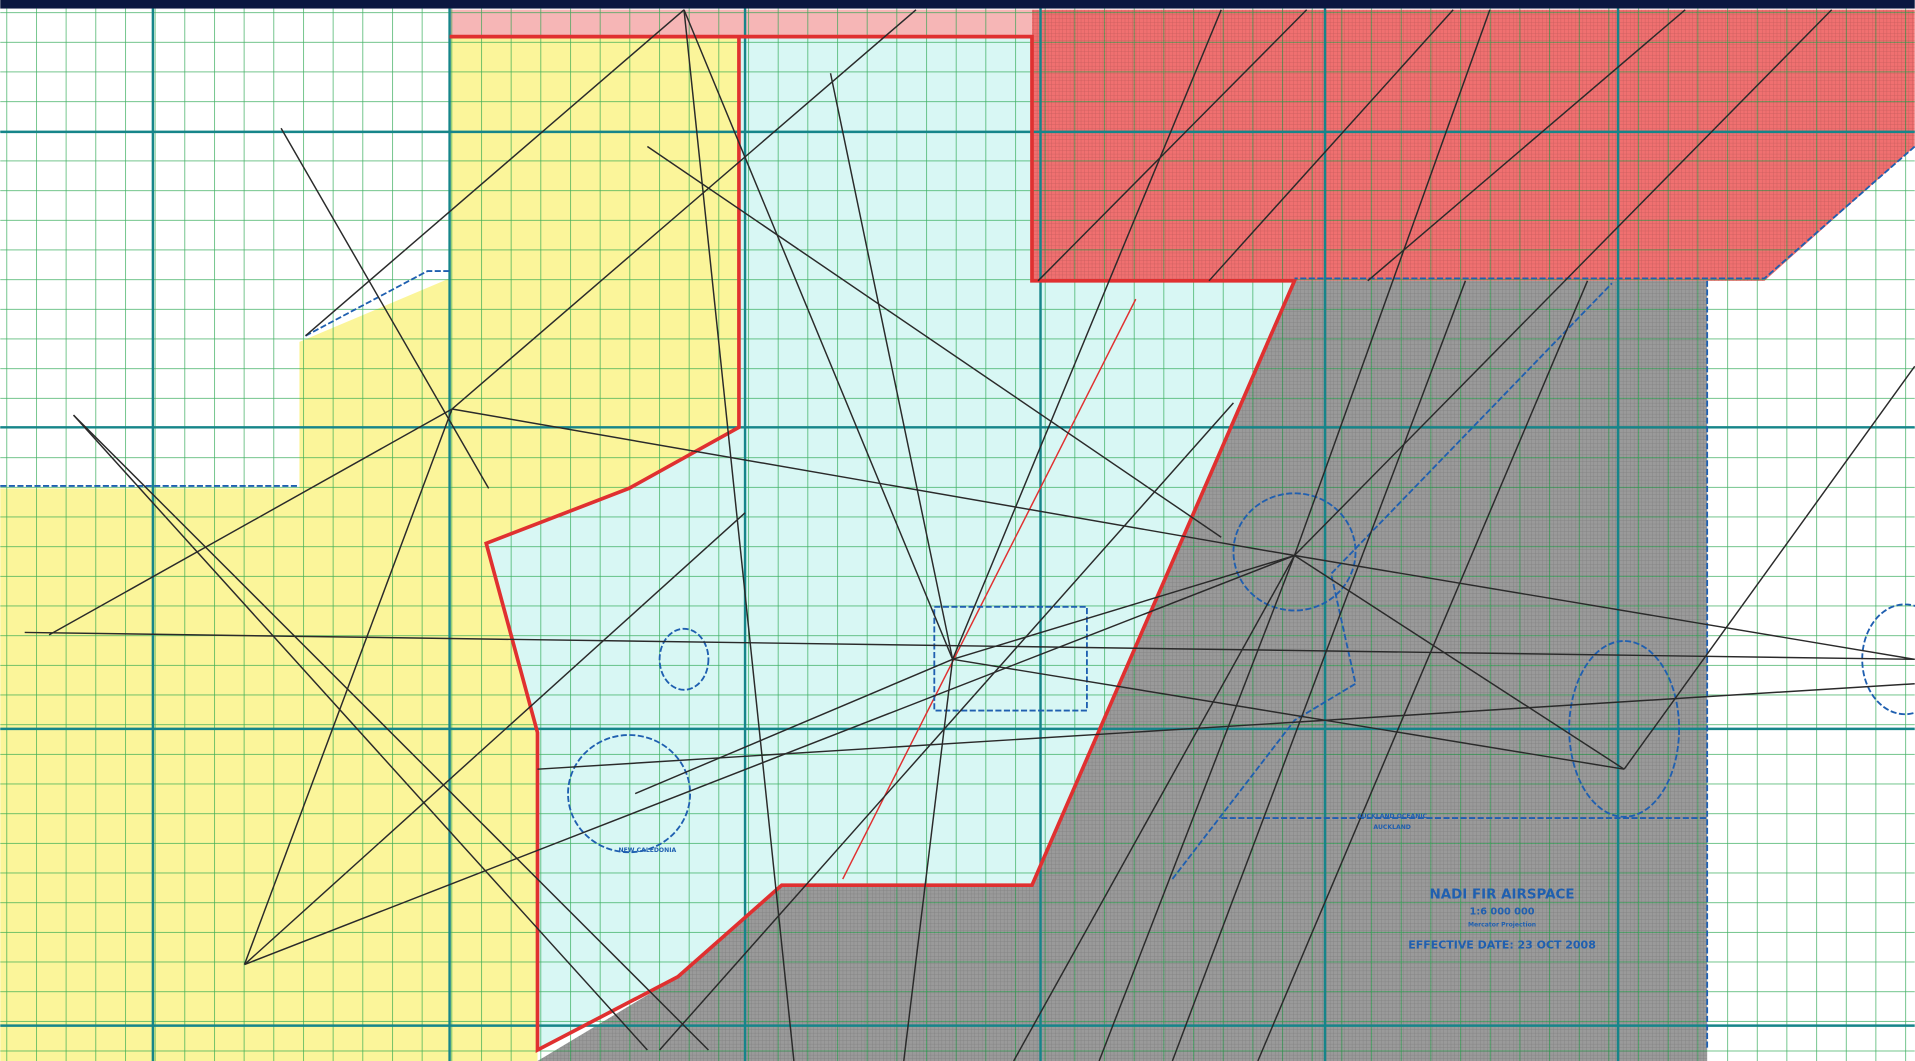  I want to click on top-bar, so click(957, 4).